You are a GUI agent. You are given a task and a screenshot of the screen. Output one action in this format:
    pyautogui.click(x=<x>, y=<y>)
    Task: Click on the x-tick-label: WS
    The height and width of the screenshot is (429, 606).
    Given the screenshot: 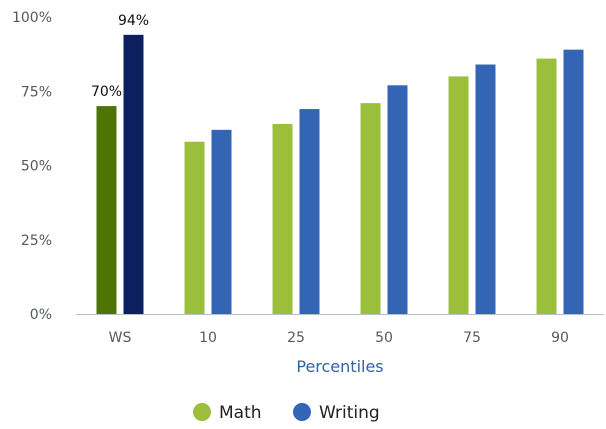 What is the action you would take?
    pyautogui.click(x=120, y=338)
    